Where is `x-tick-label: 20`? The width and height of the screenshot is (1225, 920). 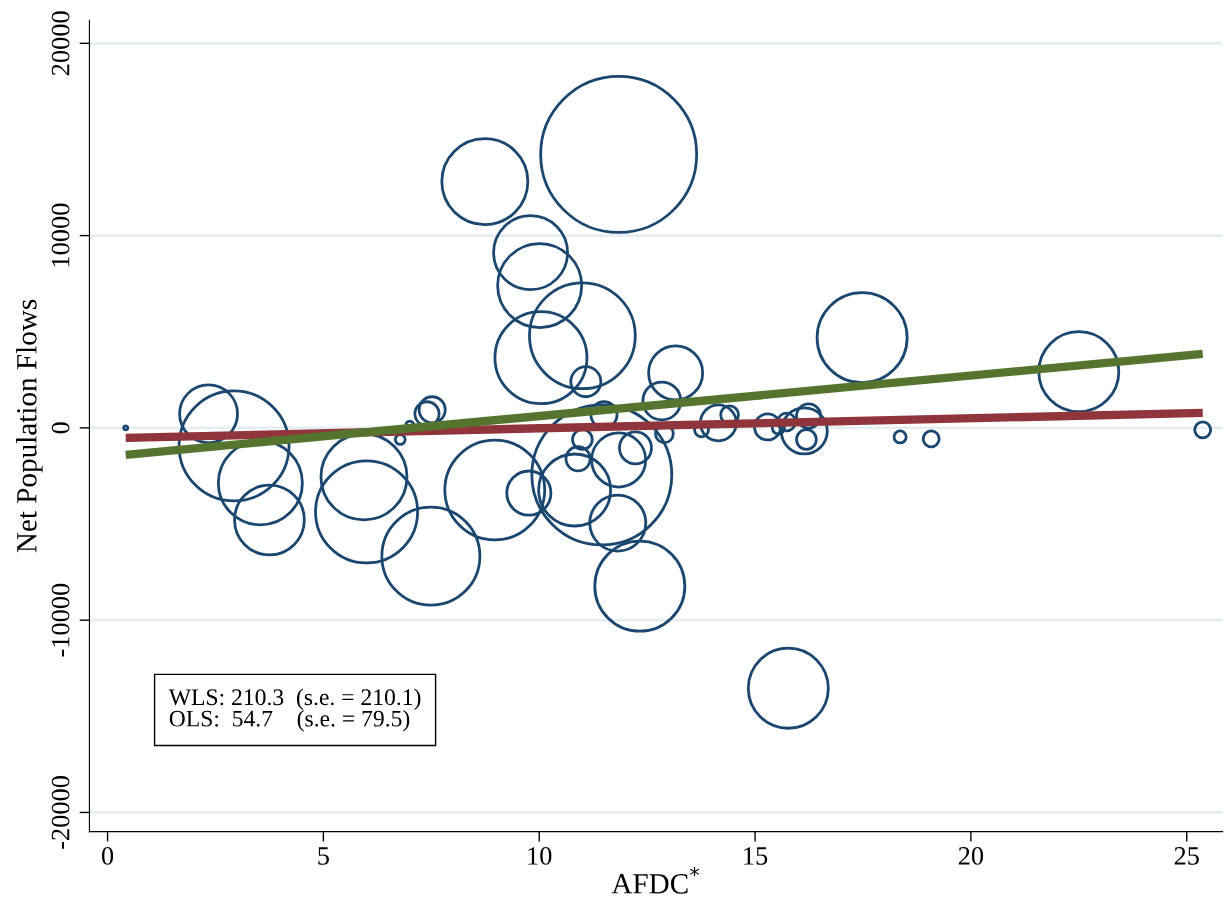 x-tick-label: 20 is located at coordinates (971, 856).